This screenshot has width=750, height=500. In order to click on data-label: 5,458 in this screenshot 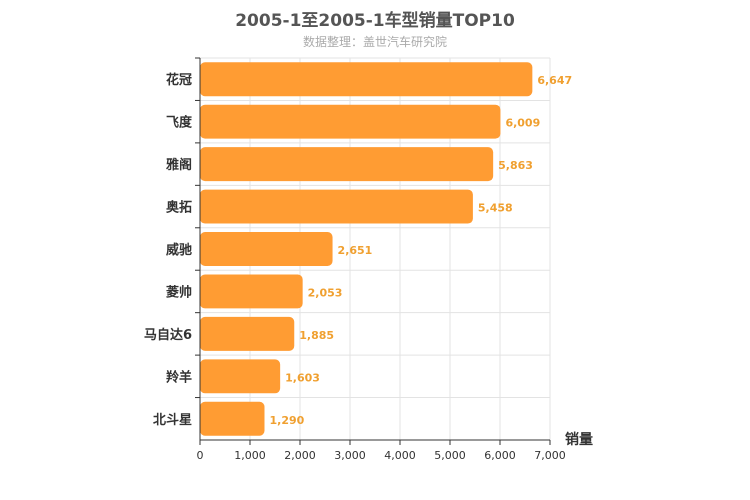, I will do `click(495, 208)`.